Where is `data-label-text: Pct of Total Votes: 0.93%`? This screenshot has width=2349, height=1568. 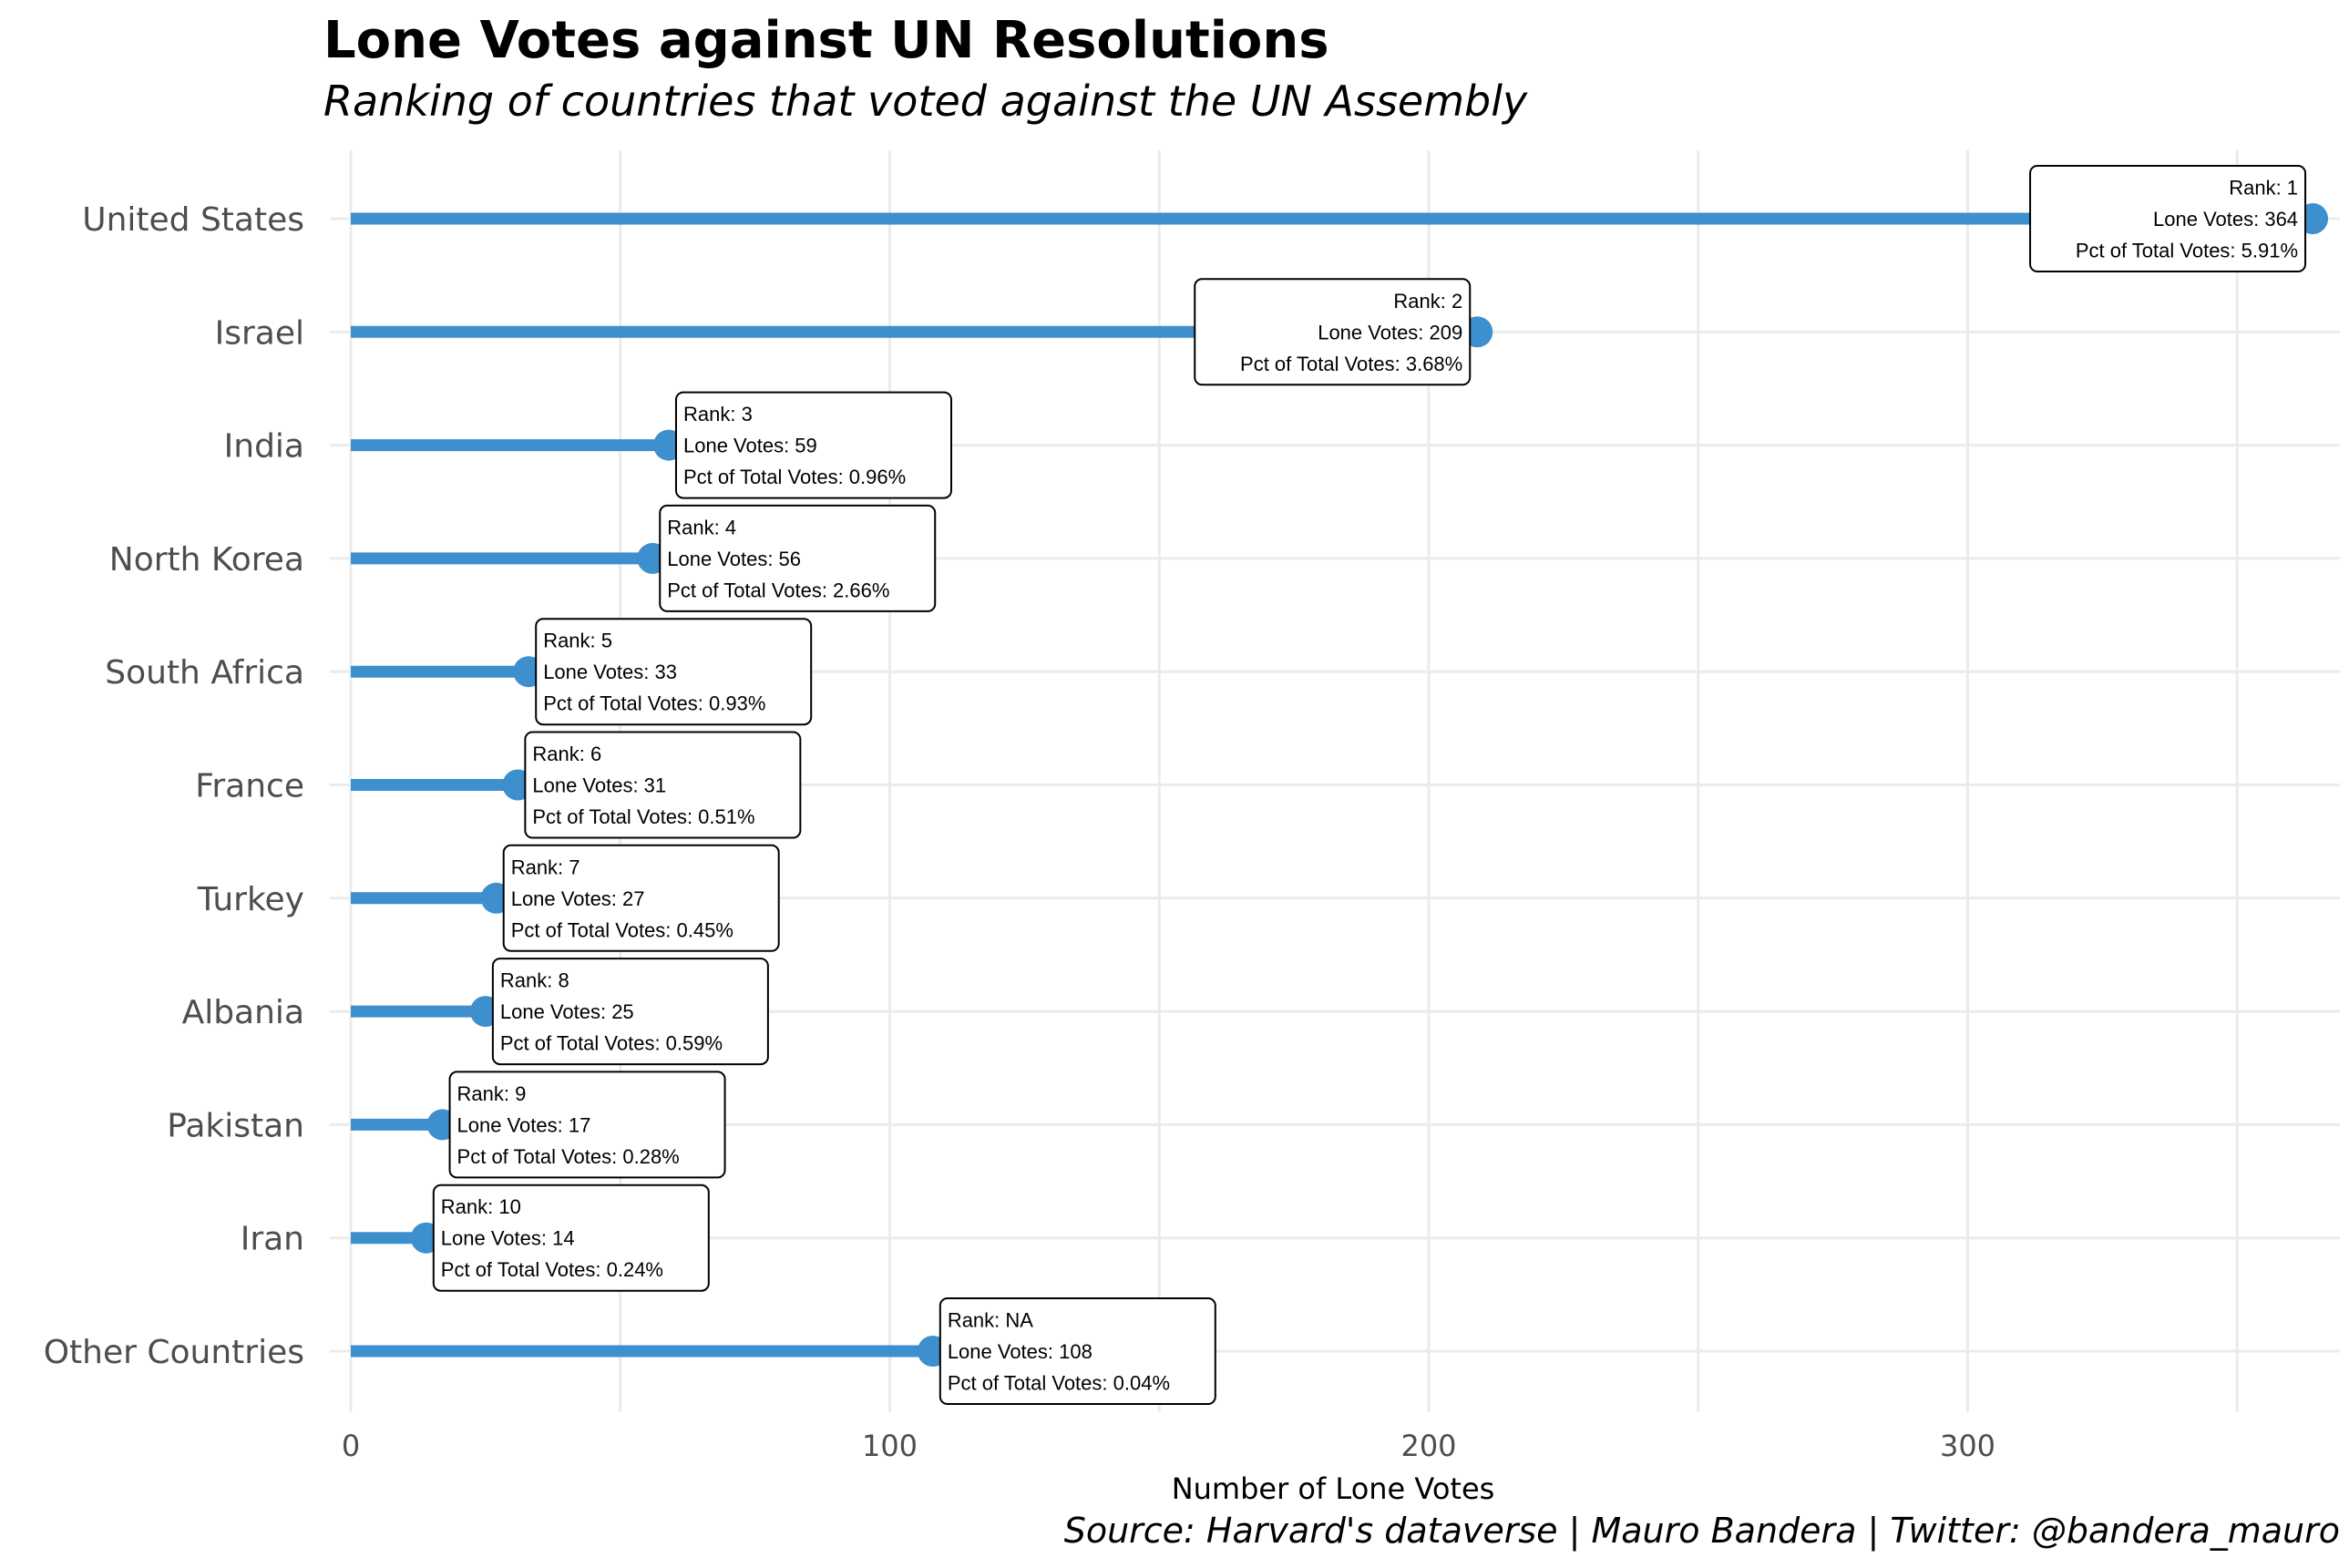
data-label-text: Pct of Total Votes: 0.93% is located at coordinates (654, 703).